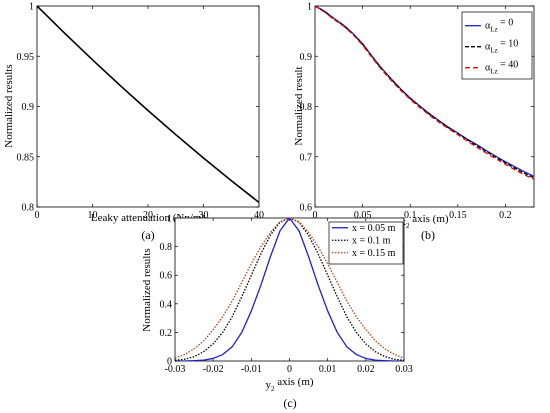 This screenshot has height=413, width=550. Describe the element at coordinates (166, 333) in the screenshot. I see `y-tick-label-c: 0.2` at that location.